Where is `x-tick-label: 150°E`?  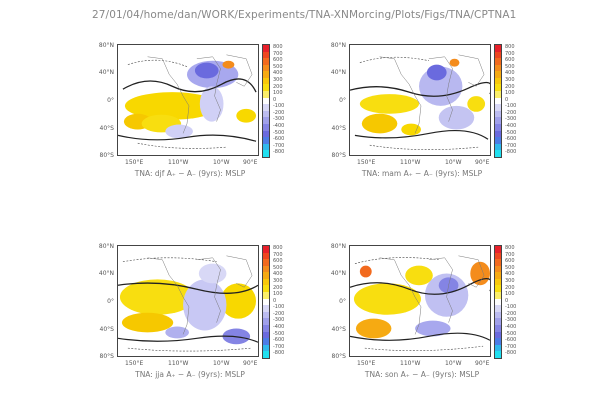 x-tick-label: 150°E is located at coordinates (366, 363).